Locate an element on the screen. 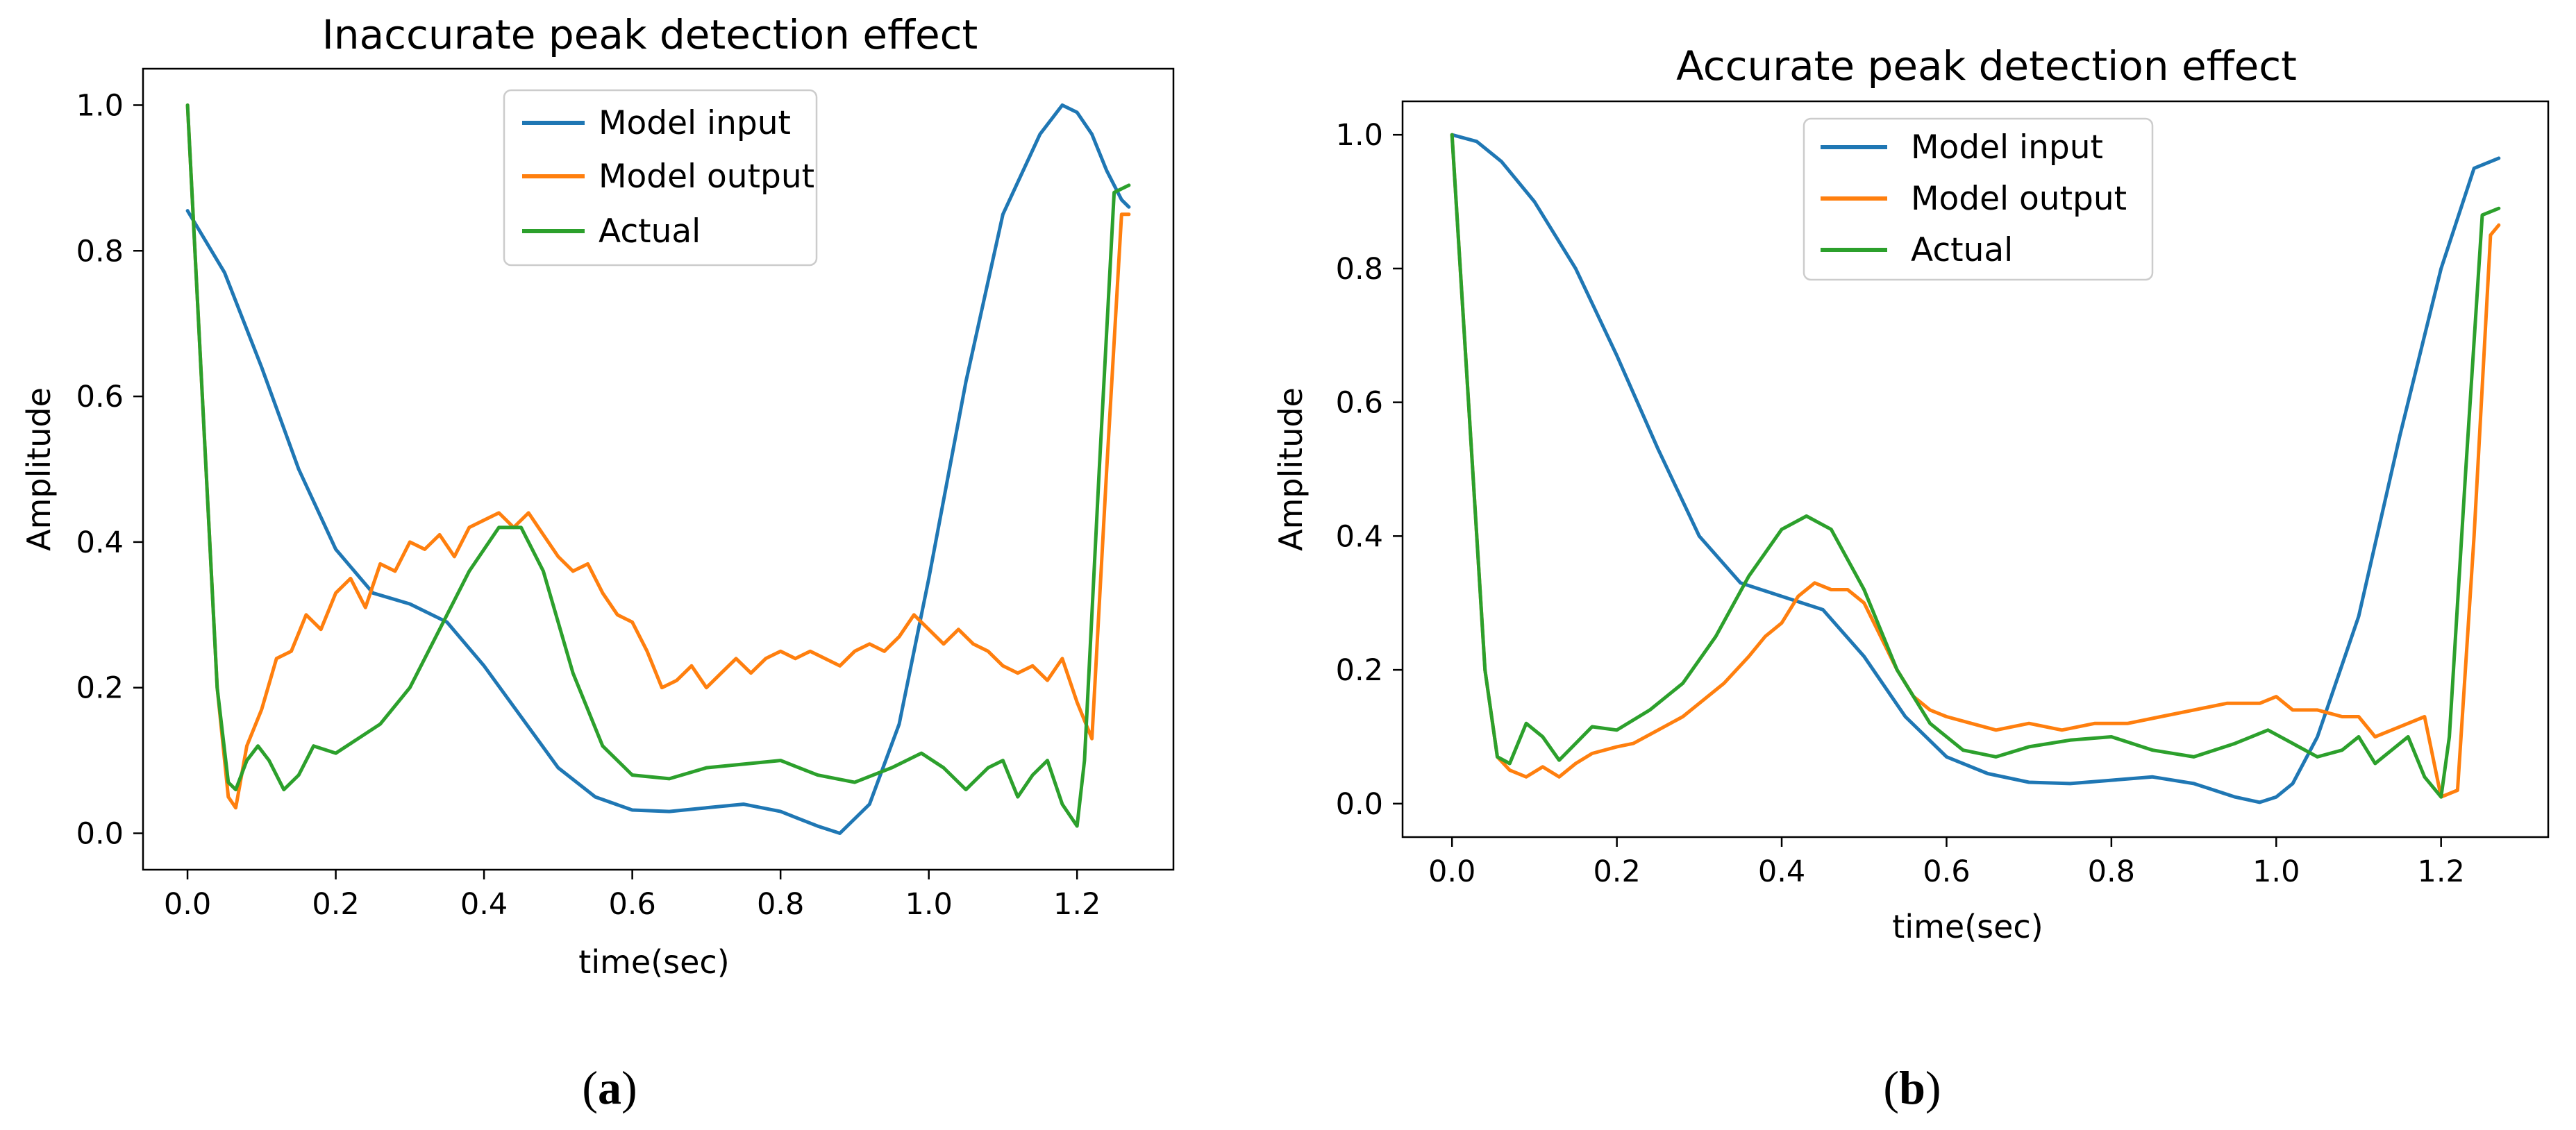 The image size is (2576, 1130). panel-b-legend-label-actual: Actual is located at coordinates (1962, 250).